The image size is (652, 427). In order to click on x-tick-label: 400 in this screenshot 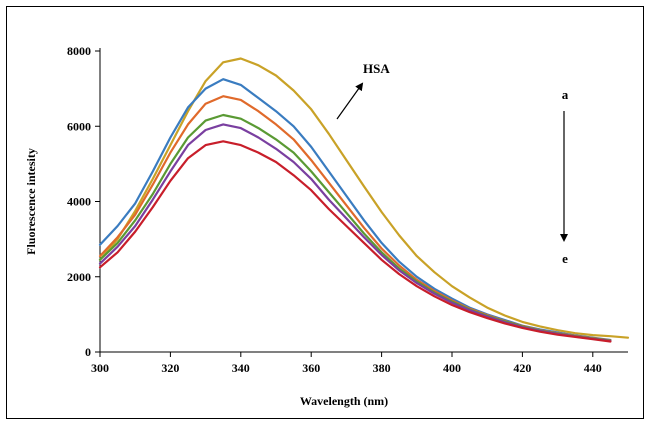, I will do `click(452, 368)`.